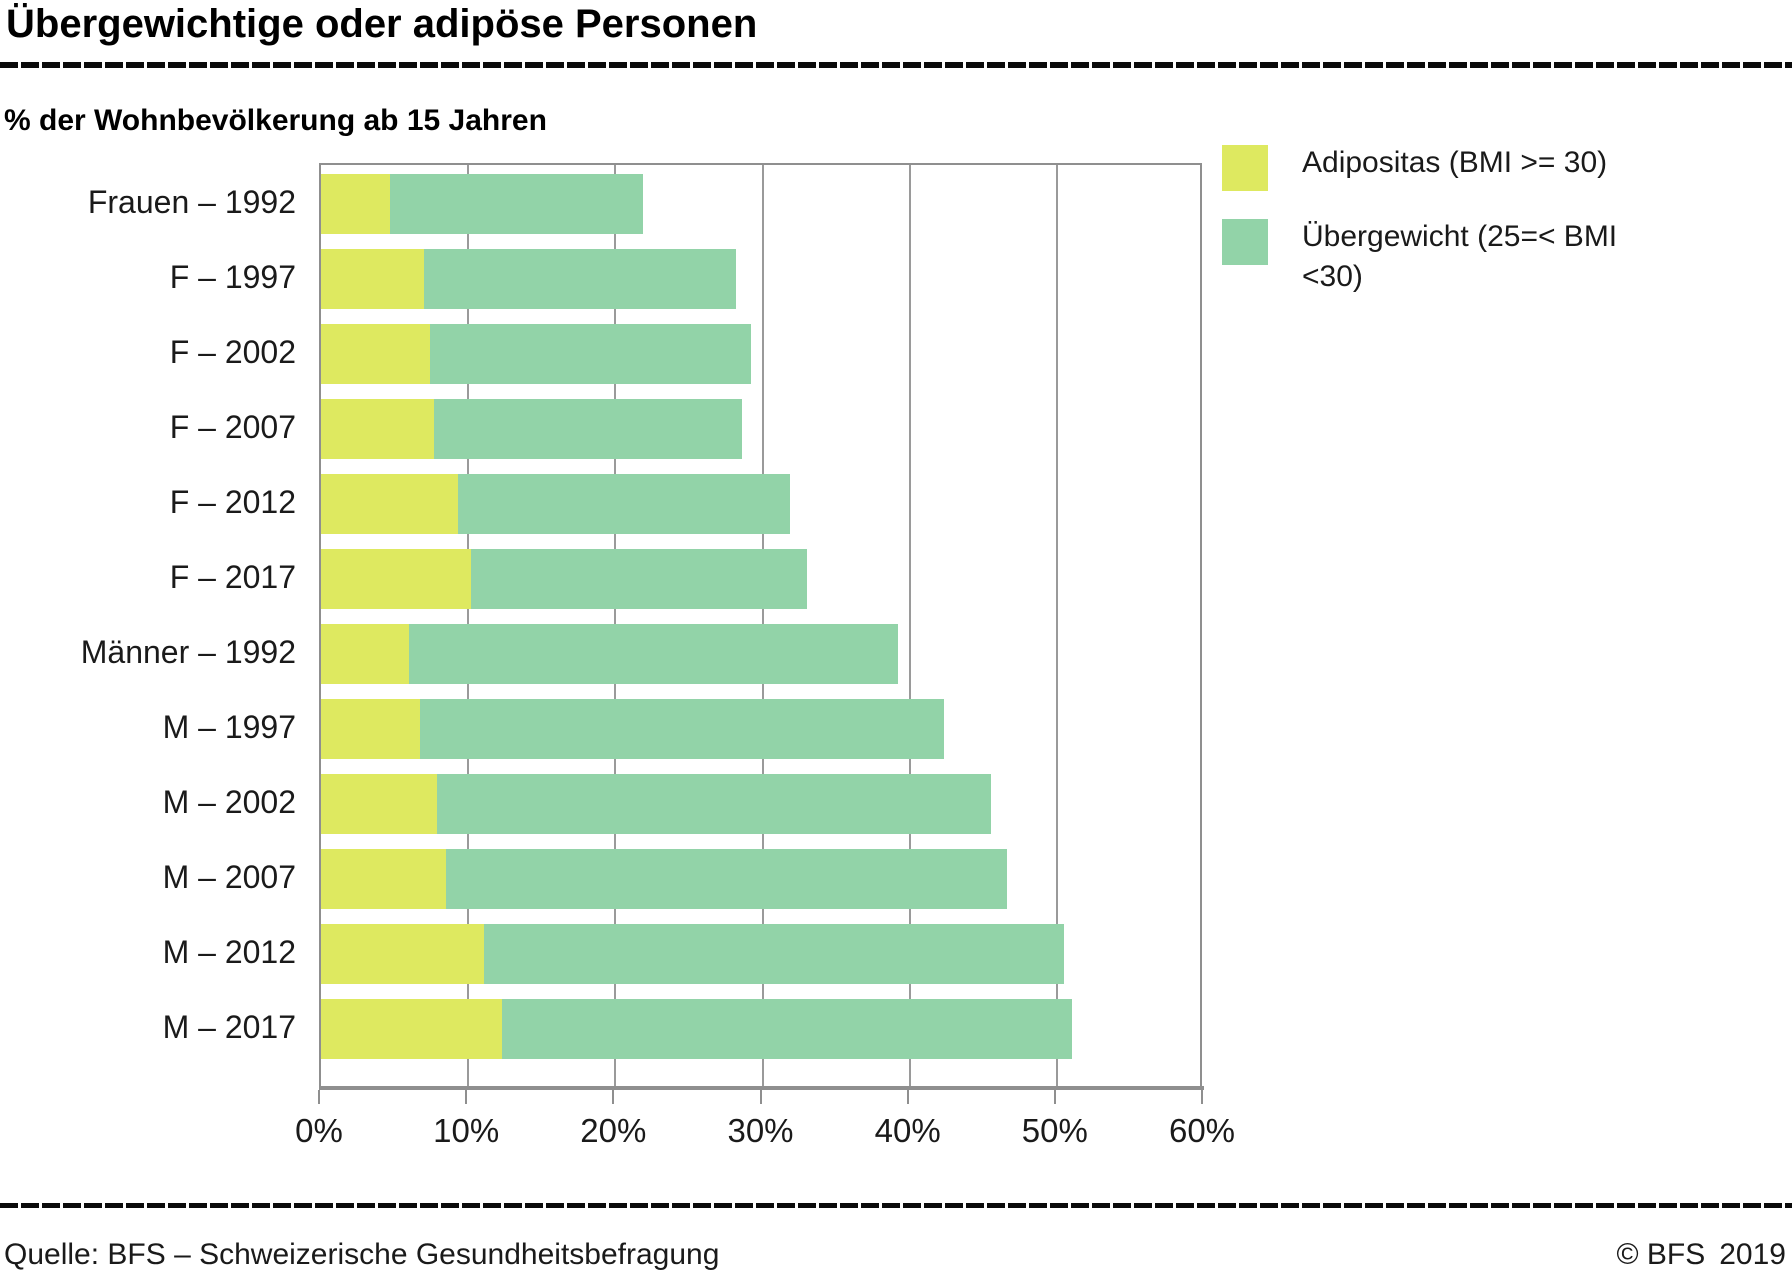  I want to click on page-title: Übergewichtige oder adipöse Personen, so click(382, 24).